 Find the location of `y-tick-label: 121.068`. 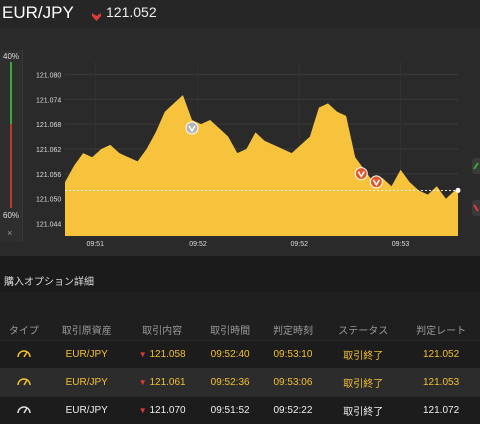

y-tick-label: 121.068 is located at coordinates (48, 125).